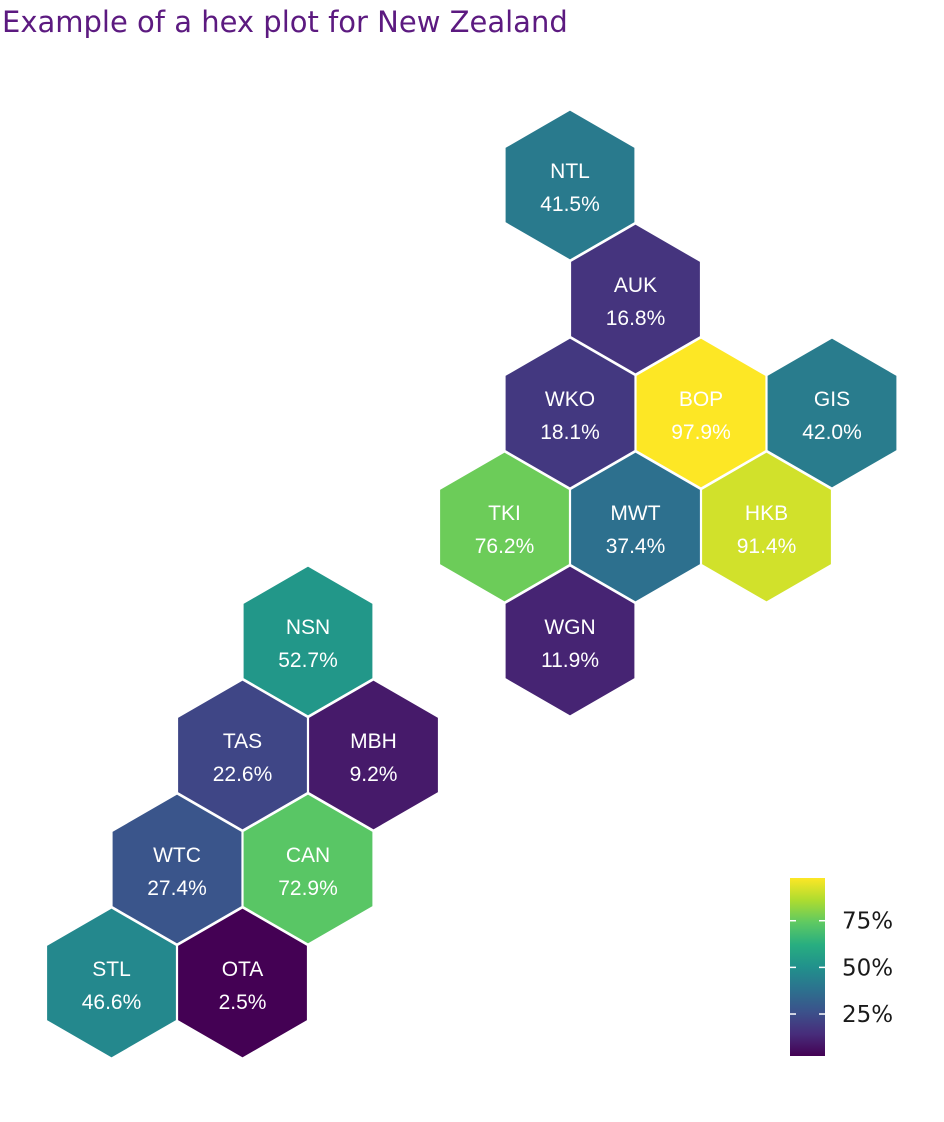 The width and height of the screenshot is (944, 1122). Describe the element at coordinates (635, 285) in the screenshot. I see `hex-region-code: AUK` at that location.